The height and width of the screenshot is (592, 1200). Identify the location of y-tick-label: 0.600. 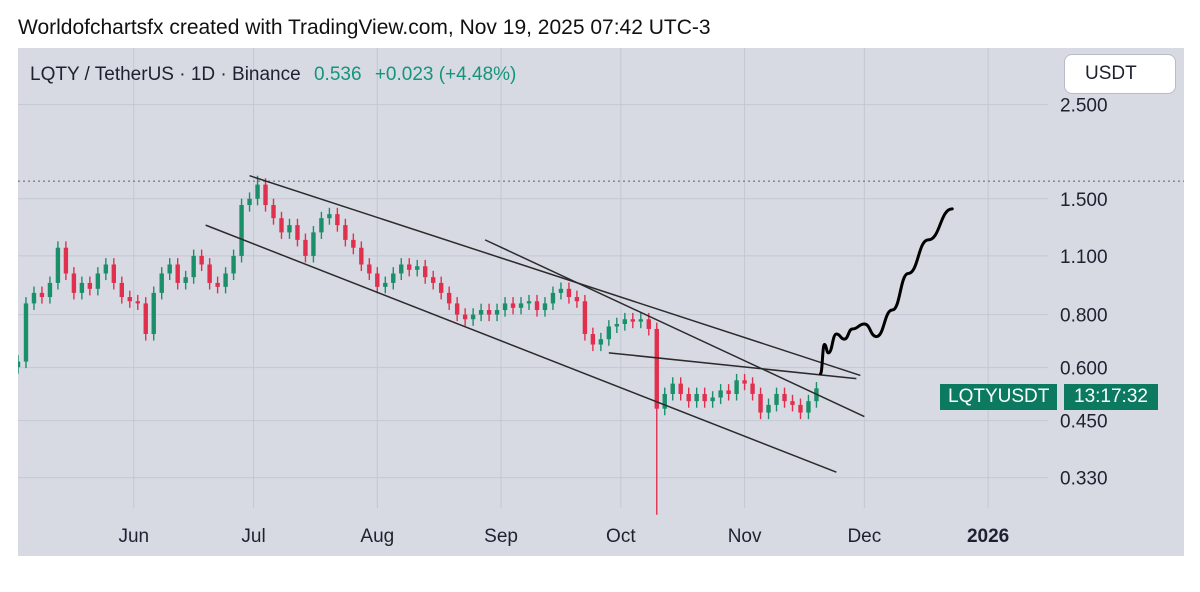
(1084, 369).